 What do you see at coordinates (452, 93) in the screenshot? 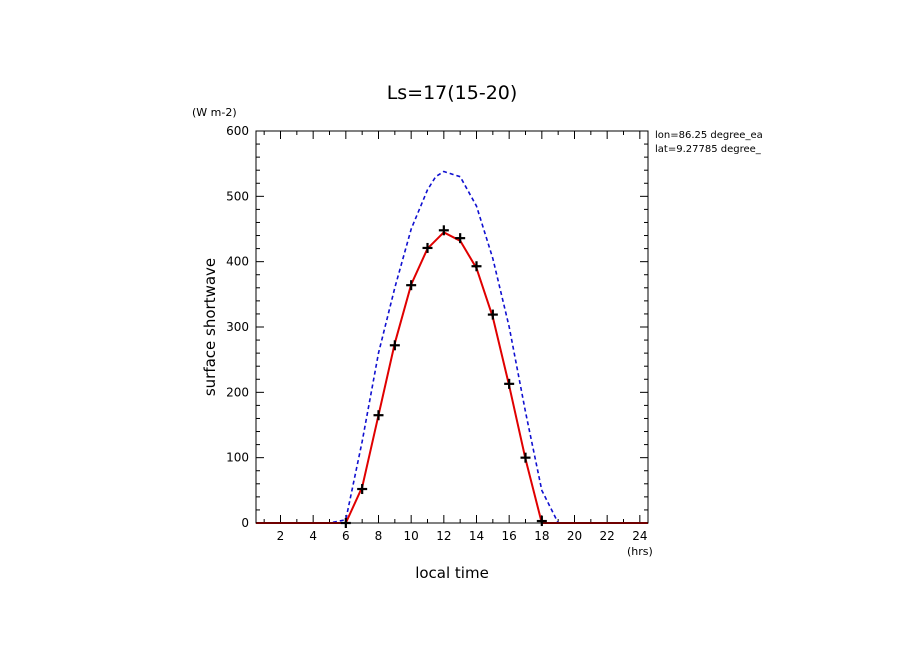
I see `chart-title: Ls=17(15-20)` at bounding box center [452, 93].